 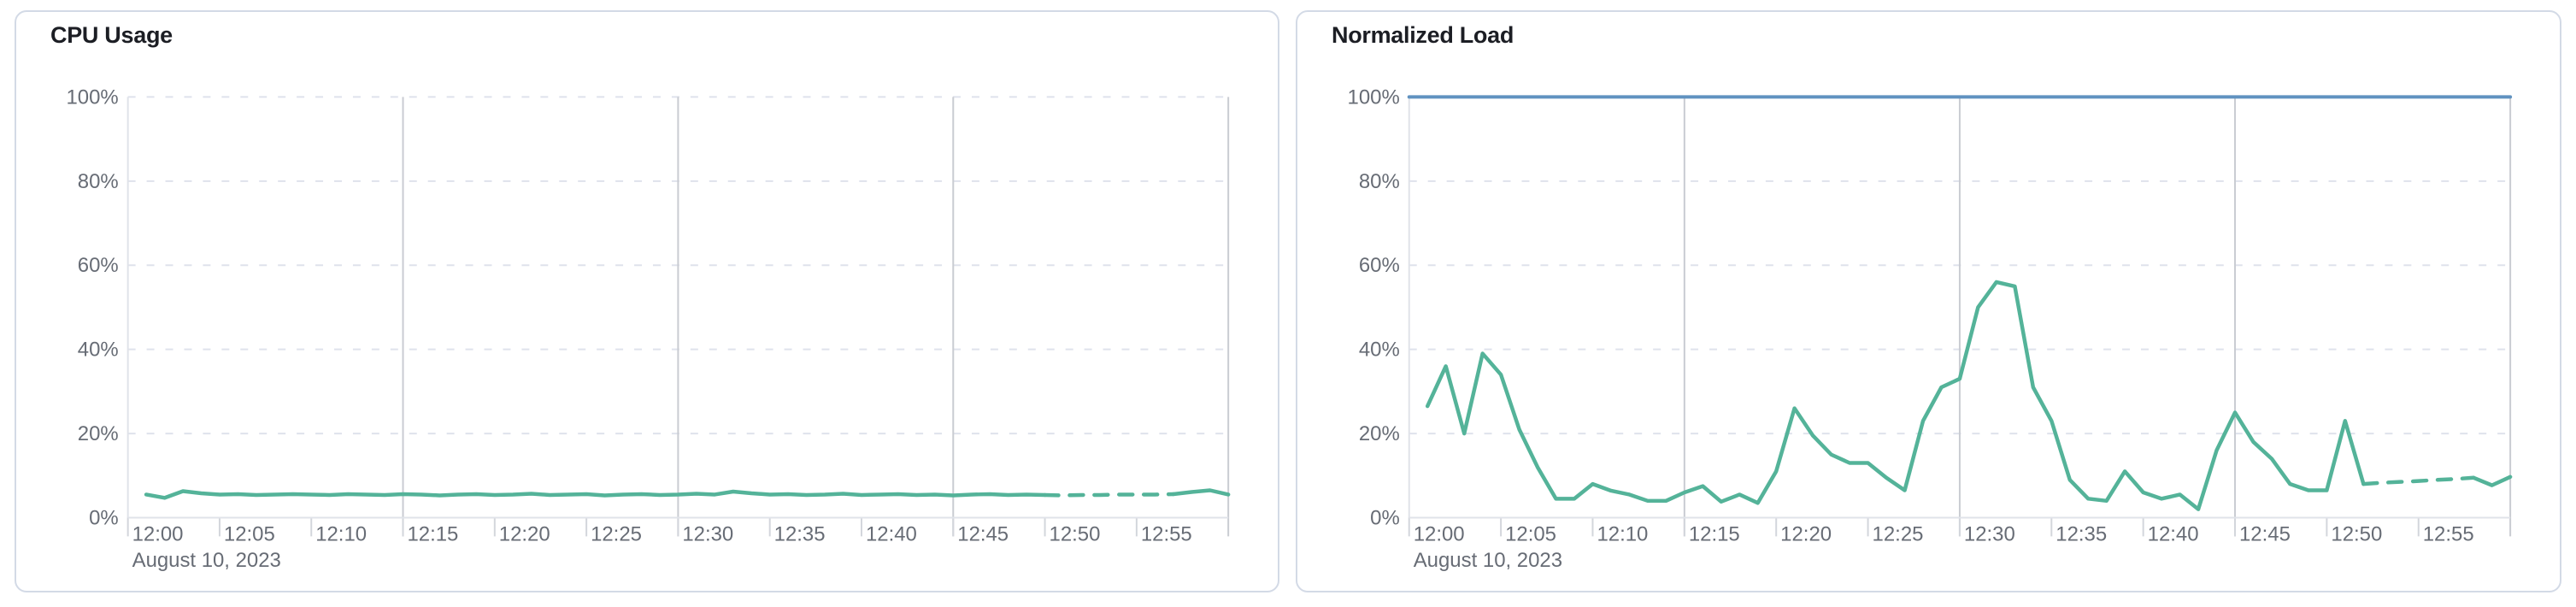 What do you see at coordinates (1423, 35) in the screenshot?
I see `panel-title: Normalized Load` at bounding box center [1423, 35].